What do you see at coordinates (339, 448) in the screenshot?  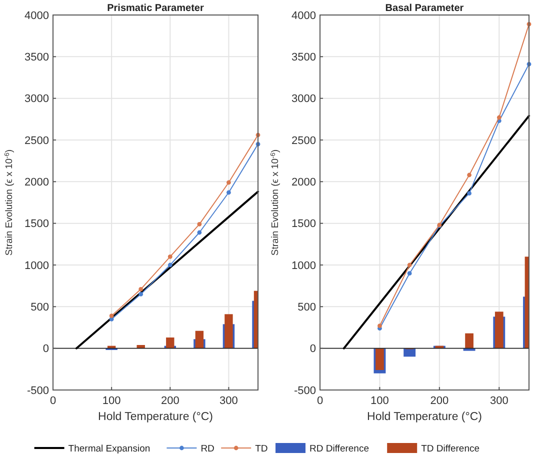 I see `legend-label: RD Difference` at bounding box center [339, 448].